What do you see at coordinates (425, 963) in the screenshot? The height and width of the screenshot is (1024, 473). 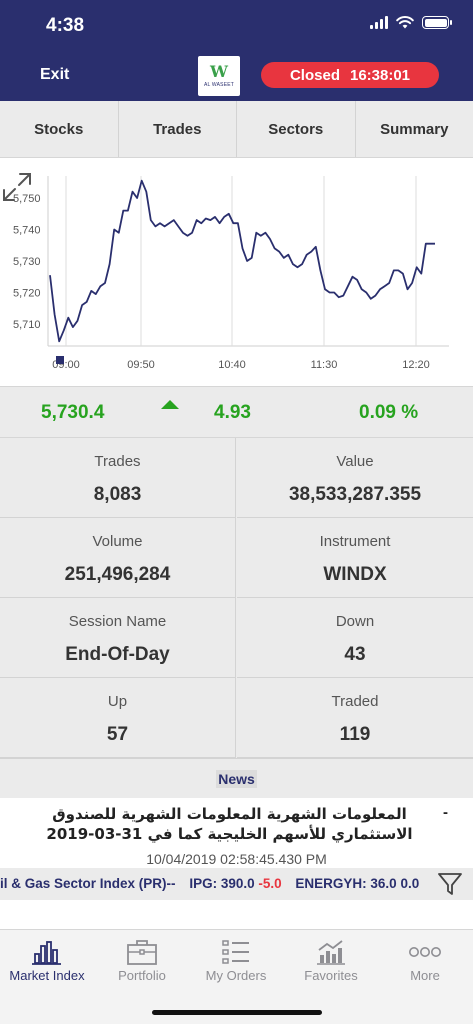 I see `nav-more: More` at bounding box center [425, 963].